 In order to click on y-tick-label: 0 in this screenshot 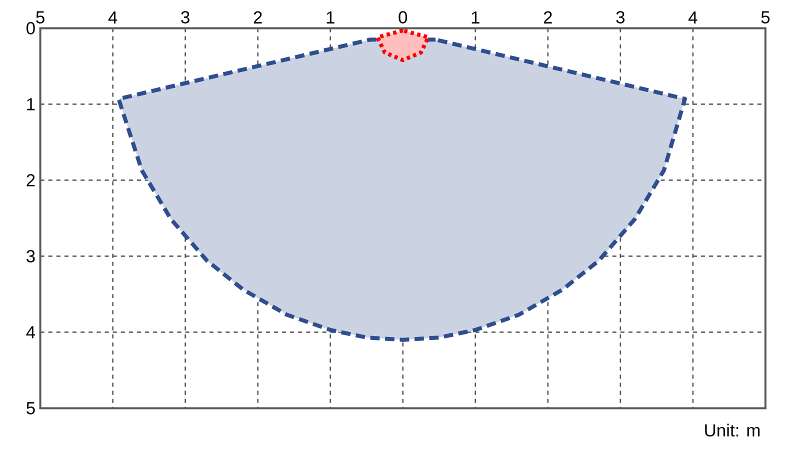, I will do `click(30, 28)`.